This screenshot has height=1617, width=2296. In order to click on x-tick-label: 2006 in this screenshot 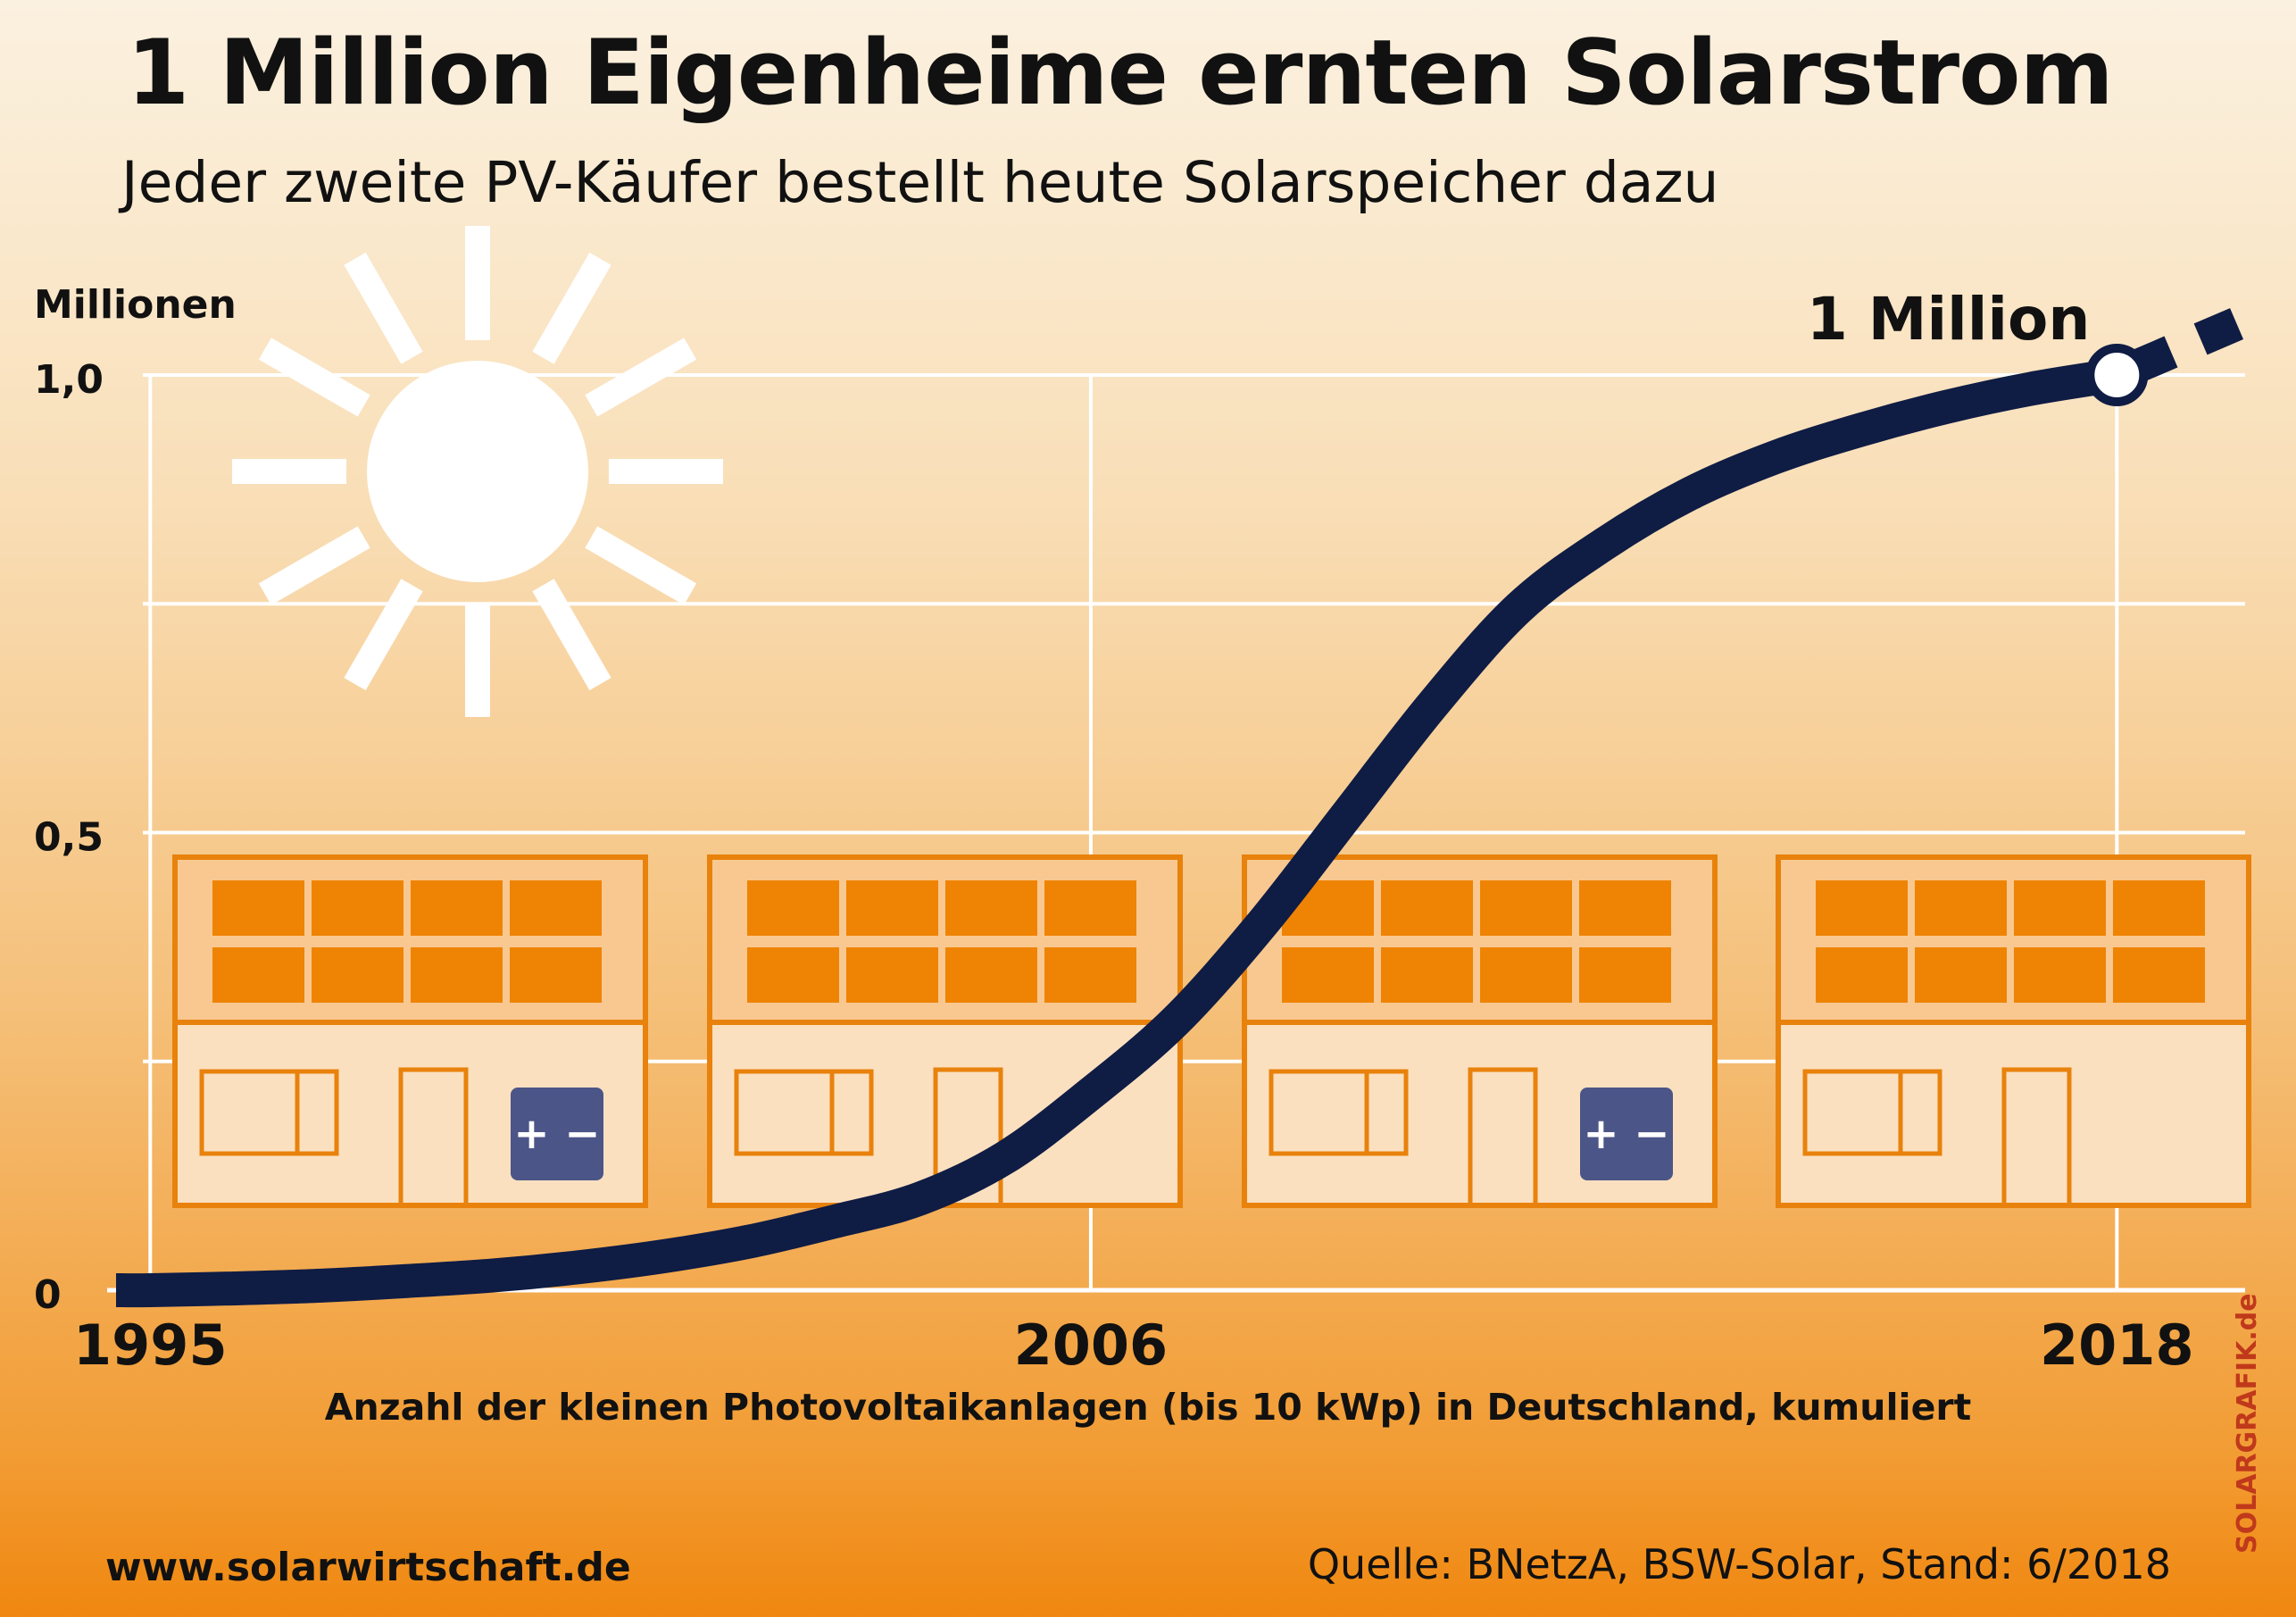, I will do `click(1091, 1346)`.